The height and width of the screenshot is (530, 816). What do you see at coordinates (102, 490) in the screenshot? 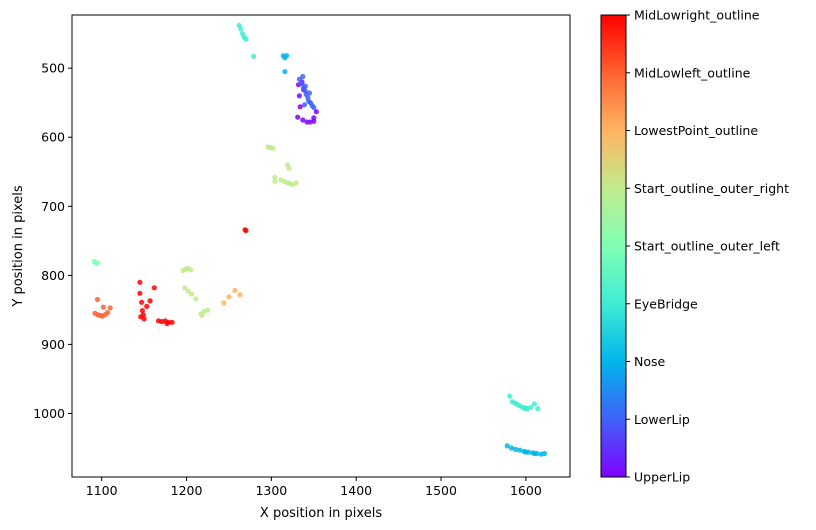
I see `x-tick-label: 1100` at bounding box center [102, 490].